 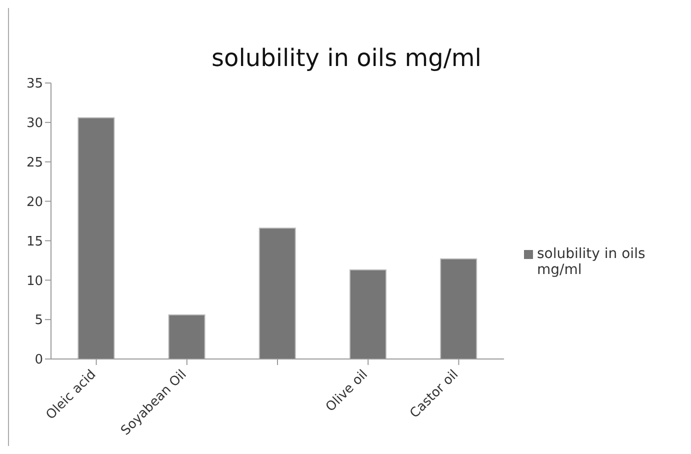 I want to click on y-tick-label: 5, so click(x=38, y=320).